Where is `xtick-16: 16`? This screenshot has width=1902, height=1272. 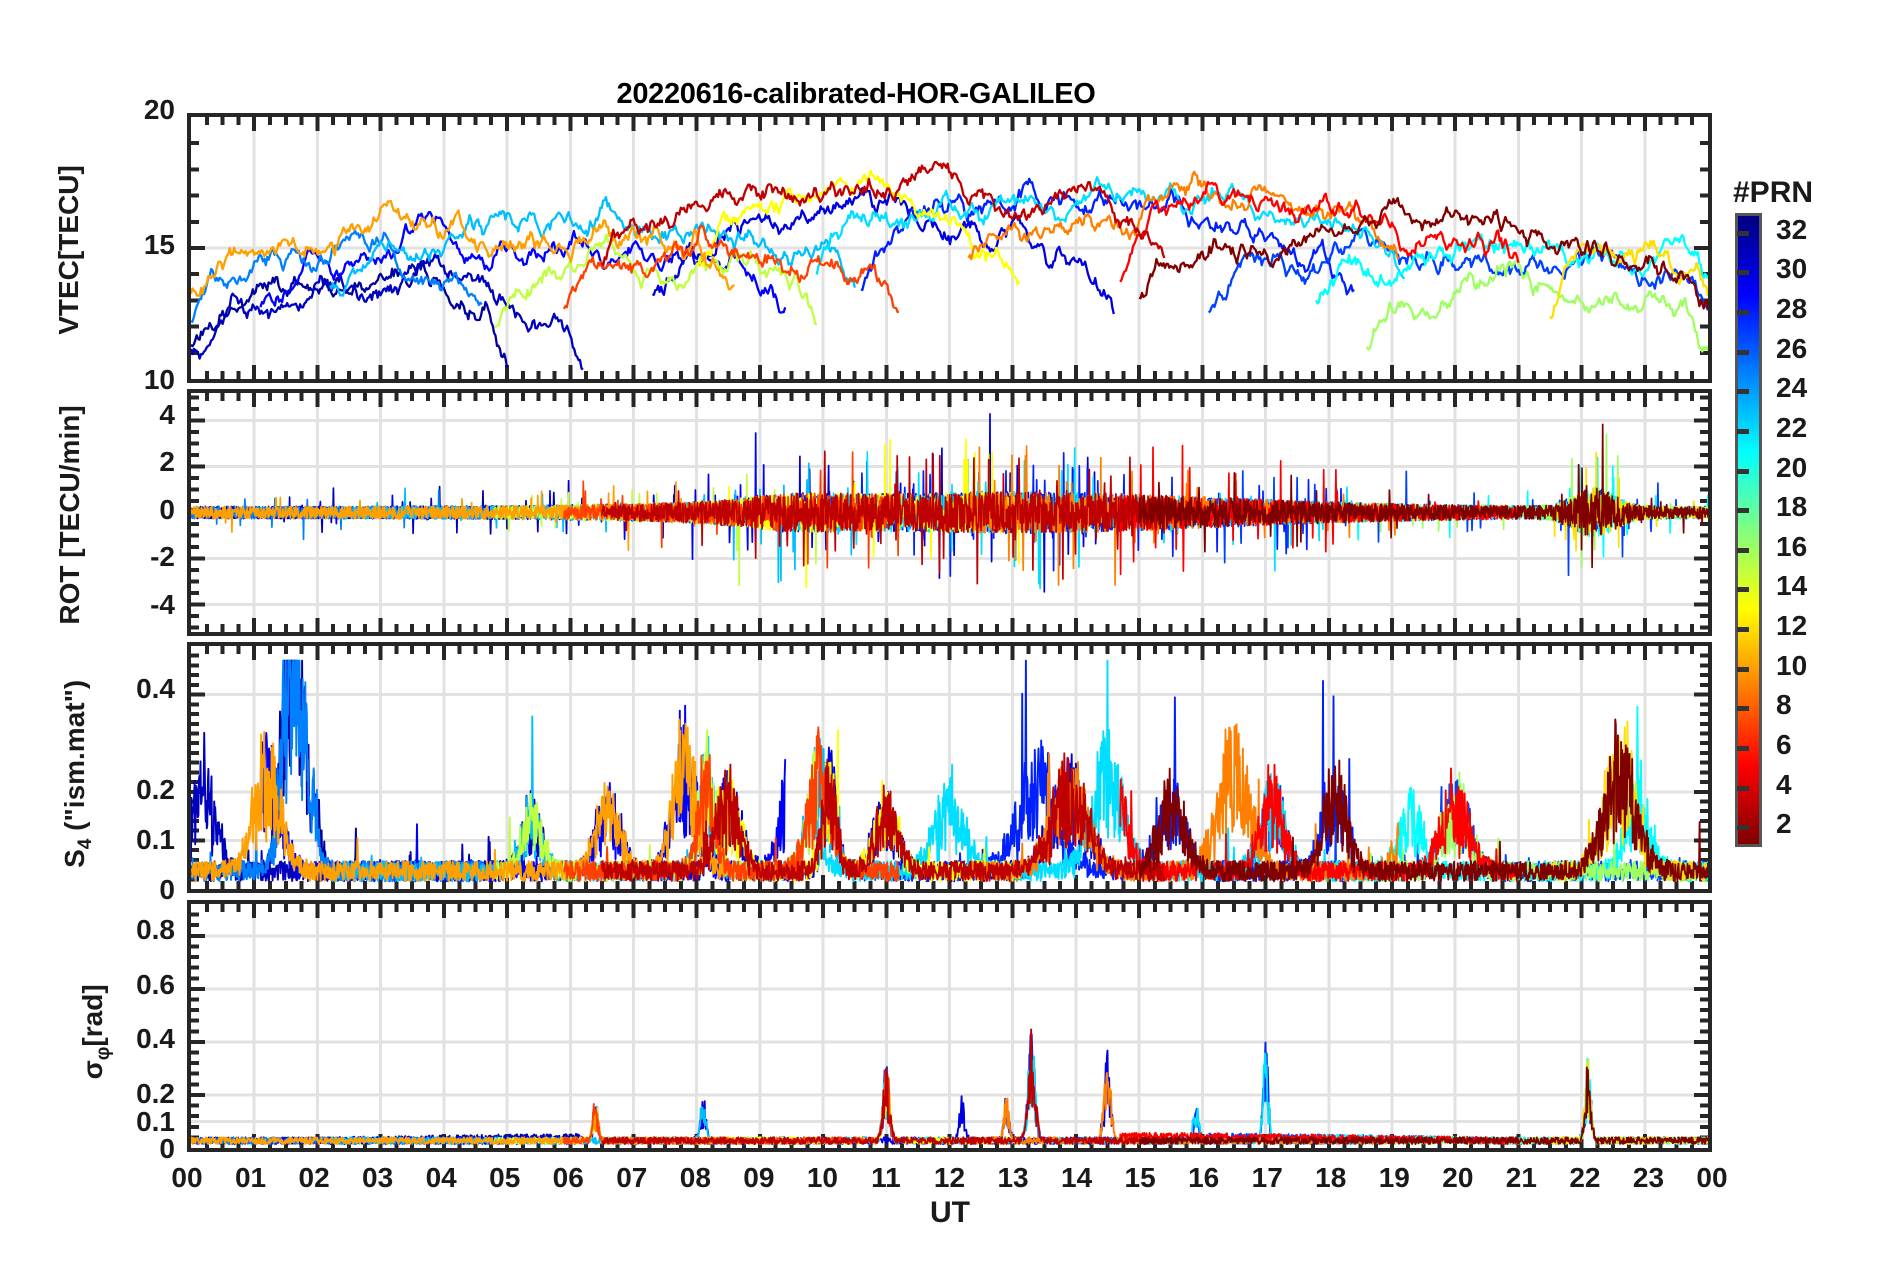
xtick-16: 16 is located at coordinates (1204, 1177).